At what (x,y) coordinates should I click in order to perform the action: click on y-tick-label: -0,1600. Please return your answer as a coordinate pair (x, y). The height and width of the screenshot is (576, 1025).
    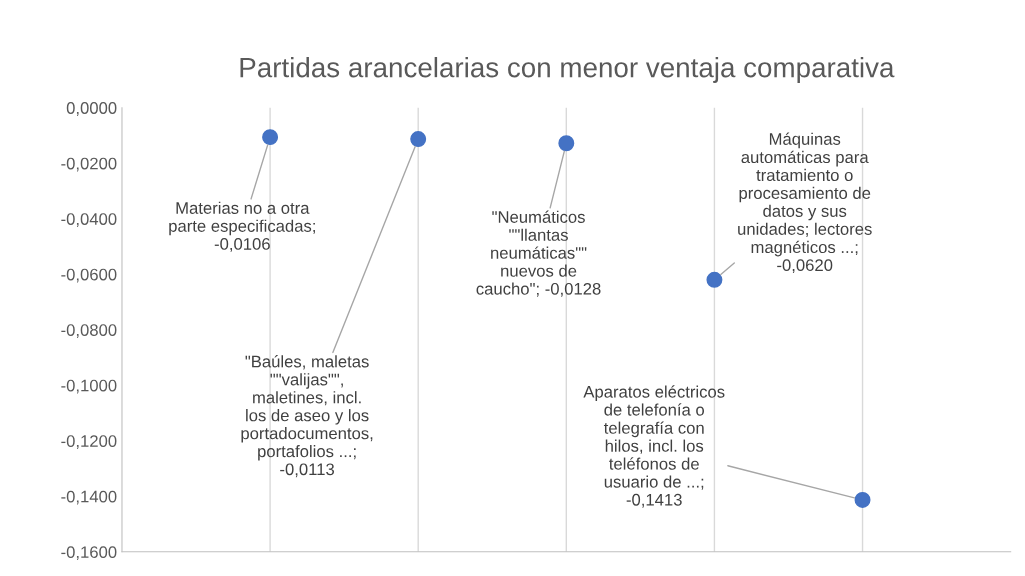
    Looking at the image, I should click on (89, 553).